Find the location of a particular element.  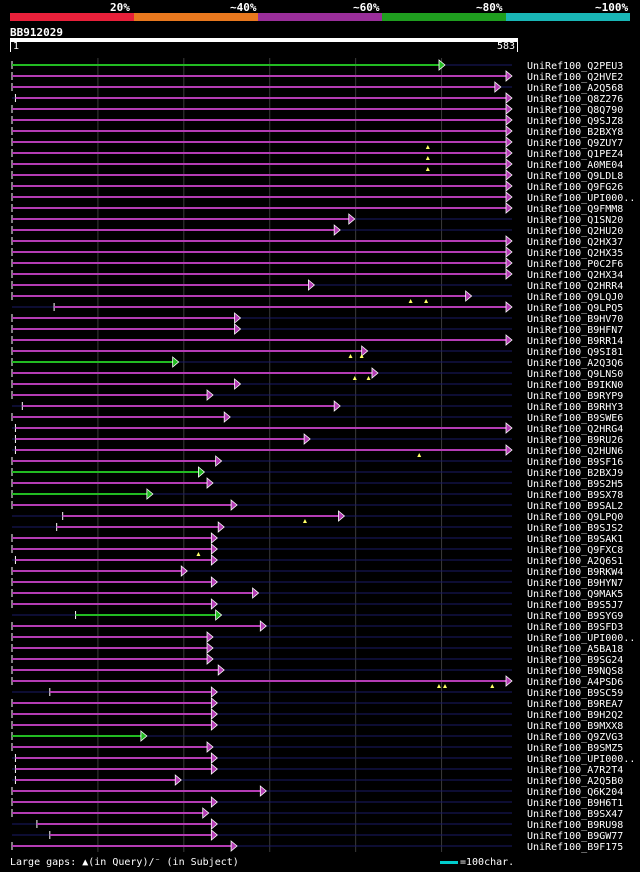

hit-label: UniRef100_Q9ZUY7 is located at coordinates (575, 143).